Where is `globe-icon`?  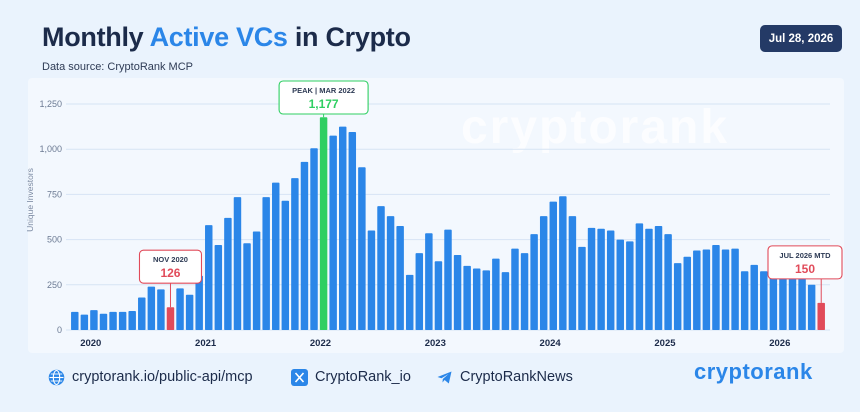 globe-icon is located at coordinates (56, 377).